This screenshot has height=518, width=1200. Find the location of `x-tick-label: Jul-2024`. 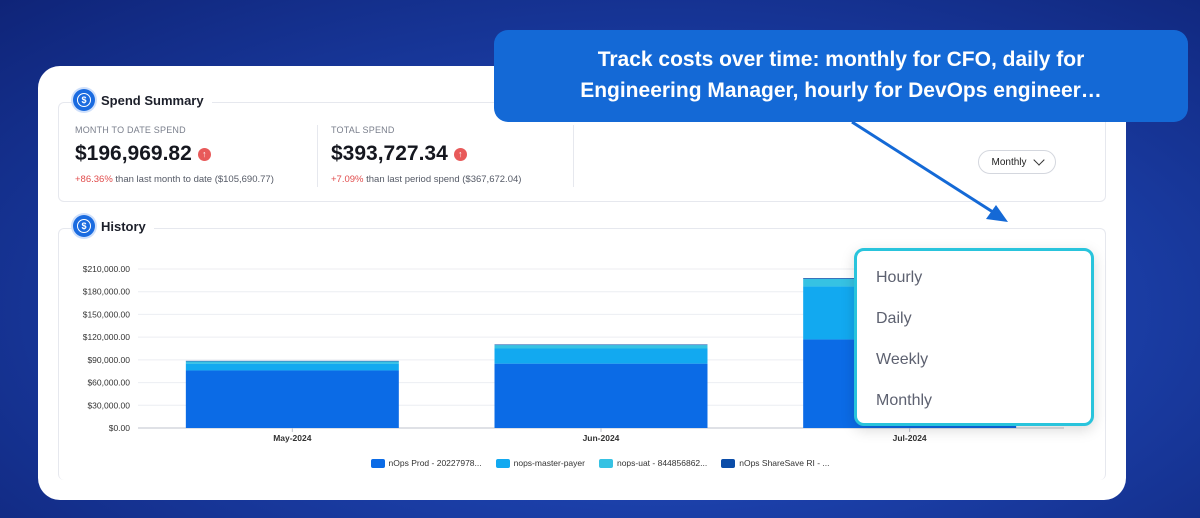

x-tick-label: Jul-2024 is located at coordinates (910, 438).